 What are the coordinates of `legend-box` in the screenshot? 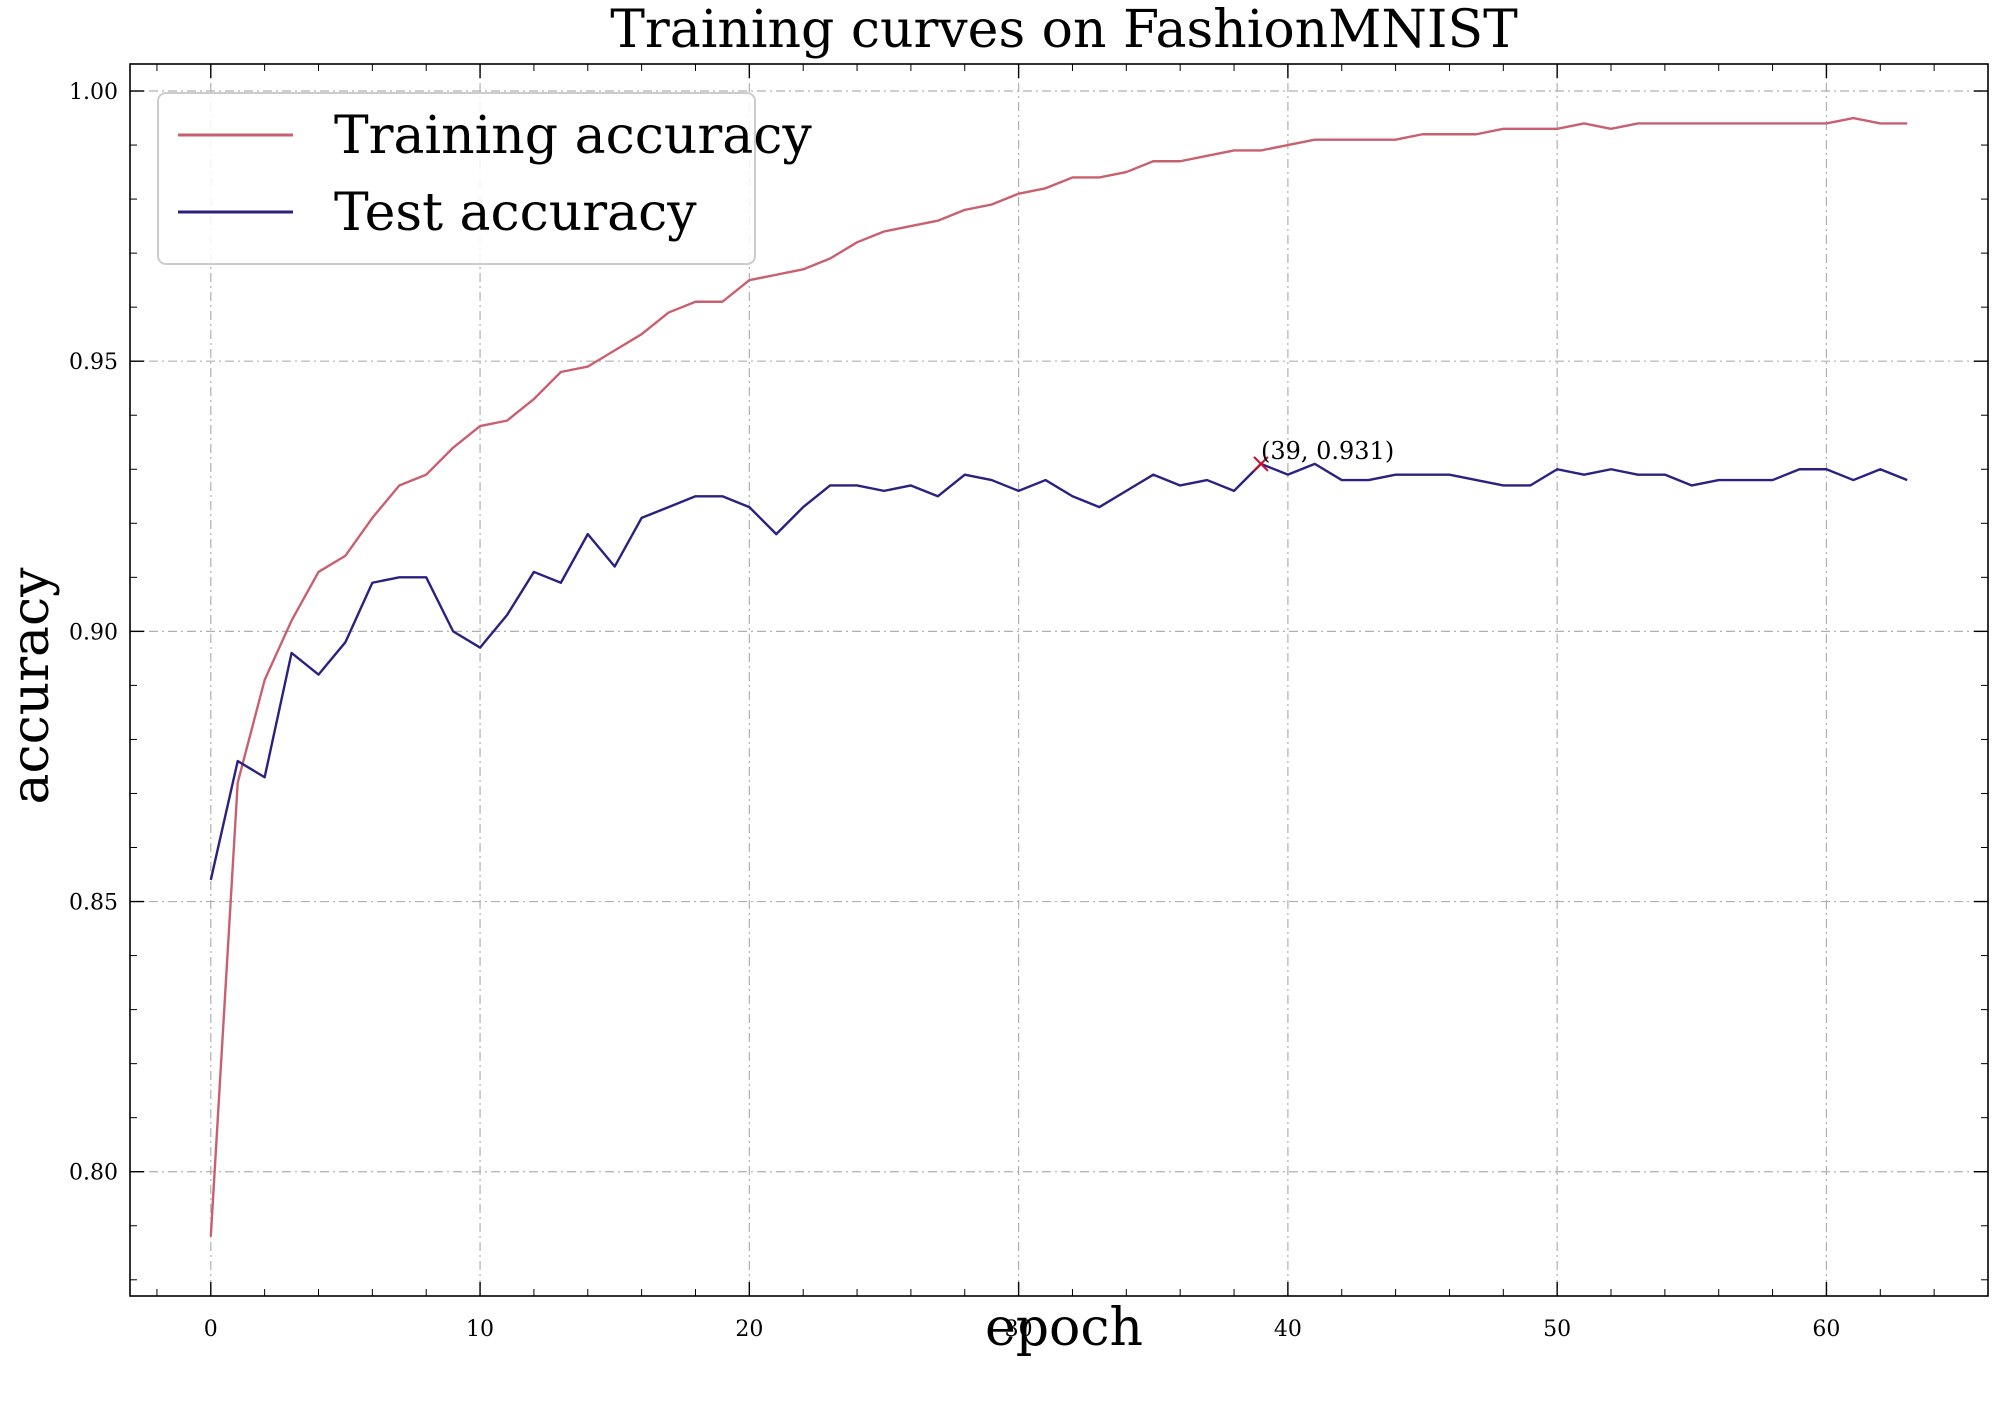 It's located at (456, 178).